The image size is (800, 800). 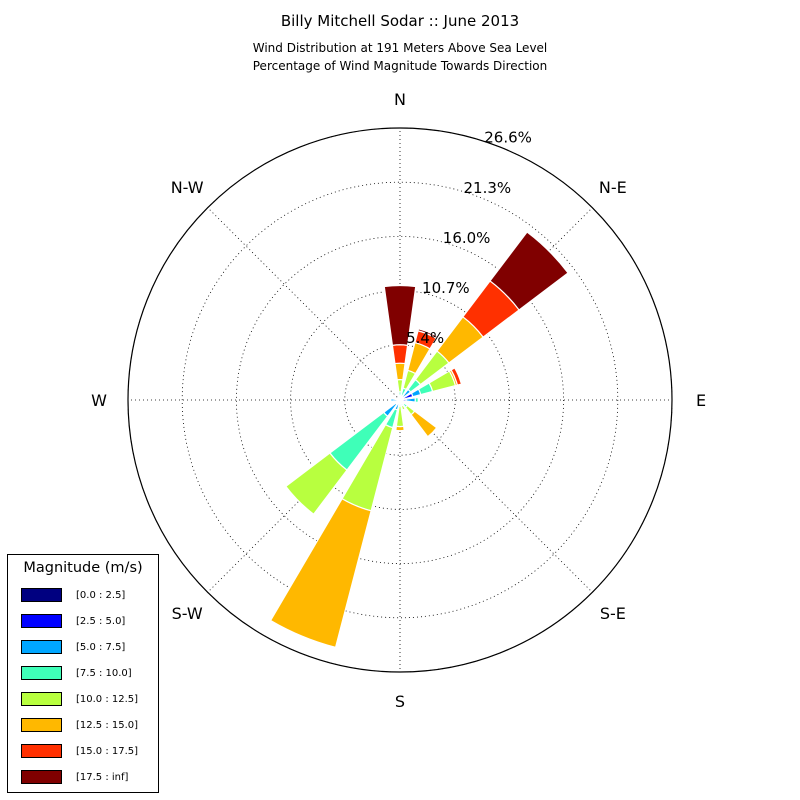 I want to click on legend-label: [5.0 : 7.5], so click(x=101, y=647).